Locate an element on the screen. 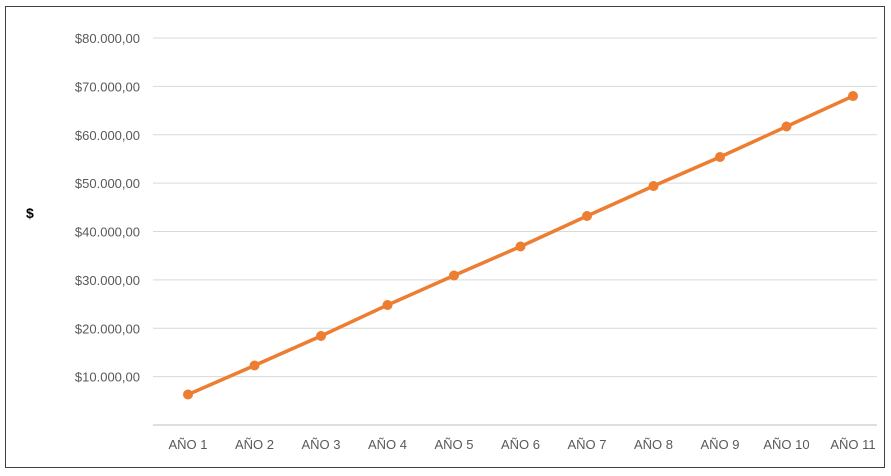  y-tick-label: $70.000,00 is located at coordinates (107, 86).